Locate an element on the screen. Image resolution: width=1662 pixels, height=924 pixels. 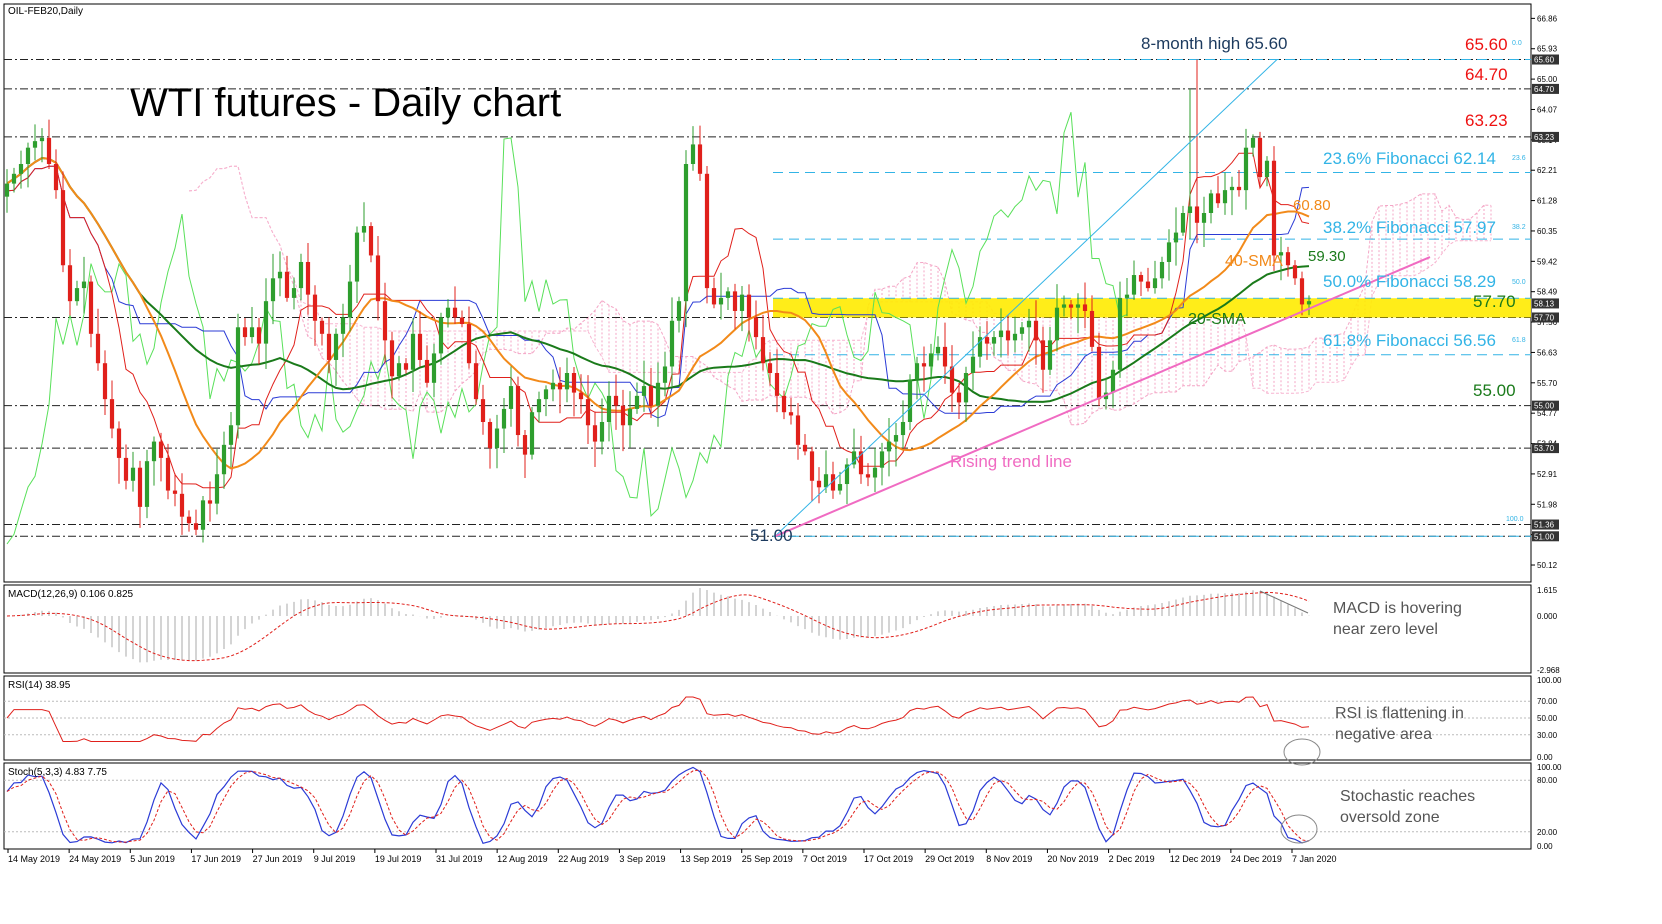
level-55-label: 55.00 is located at coordinates (1494, 390).